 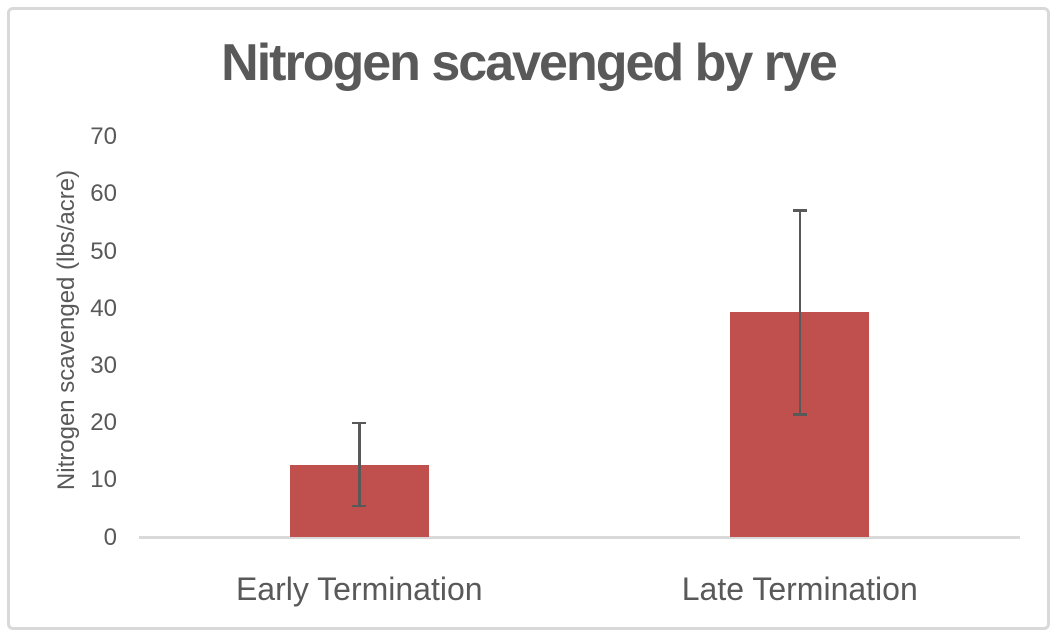 I want to click on y-tick-label: 30, so click(x=103, y=365).